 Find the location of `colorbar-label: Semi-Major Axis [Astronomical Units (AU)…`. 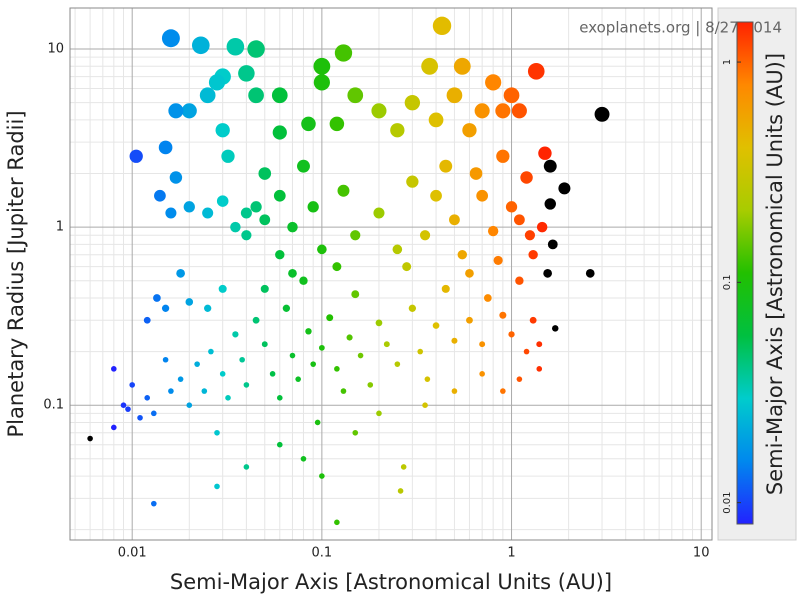

colorbar-label: Semi-Major Axis [Astronomical Units (AU)… is located at coordinates (775, 274).